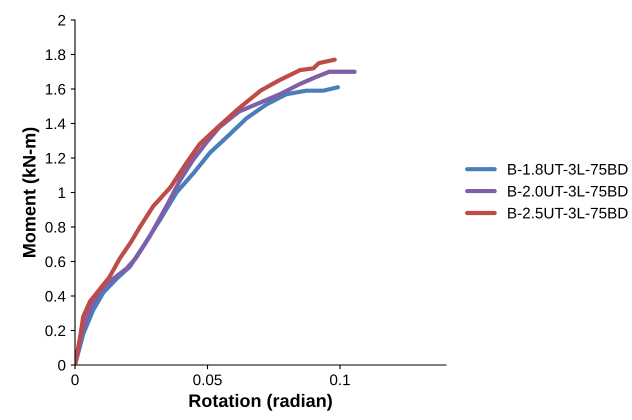 Image resolution: width=632 pixels, height=420 pixels. Describe the element at coordinates (31, 192) in the screenshot. I see `y-axis-title: Moment (kN-m)` at that location.